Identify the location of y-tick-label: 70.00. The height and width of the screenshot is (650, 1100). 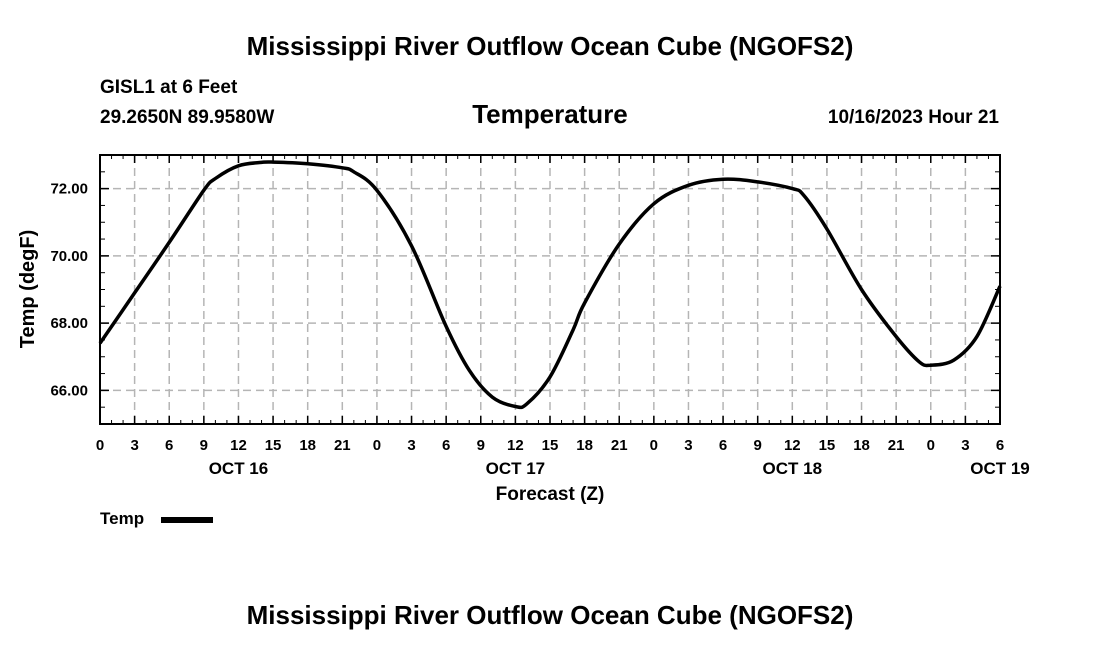
(69, 256).